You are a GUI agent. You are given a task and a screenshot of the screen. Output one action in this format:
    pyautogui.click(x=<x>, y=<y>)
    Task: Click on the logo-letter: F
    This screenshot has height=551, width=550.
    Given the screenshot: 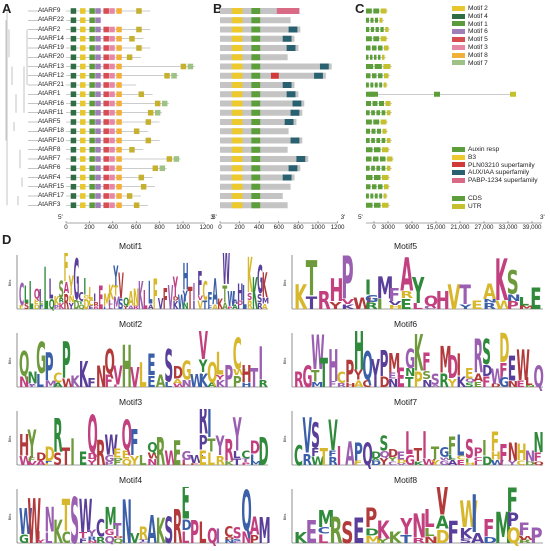 What is the action you would take?
    pyautogui.click(x=332, y=453)
    